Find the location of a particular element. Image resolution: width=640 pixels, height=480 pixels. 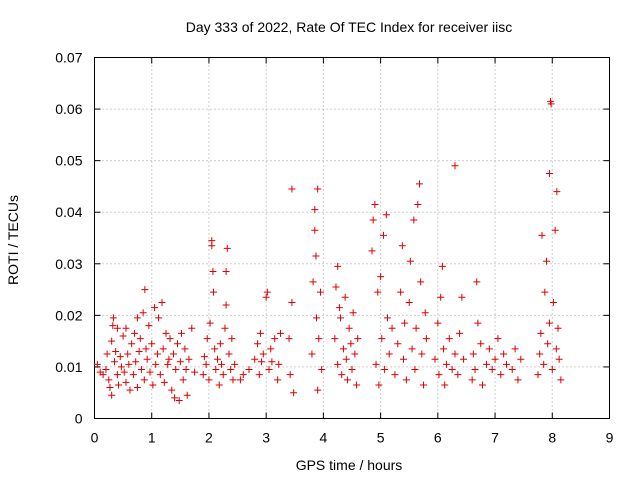

x-tick-label: 1 is located at coordinates (152, 438).